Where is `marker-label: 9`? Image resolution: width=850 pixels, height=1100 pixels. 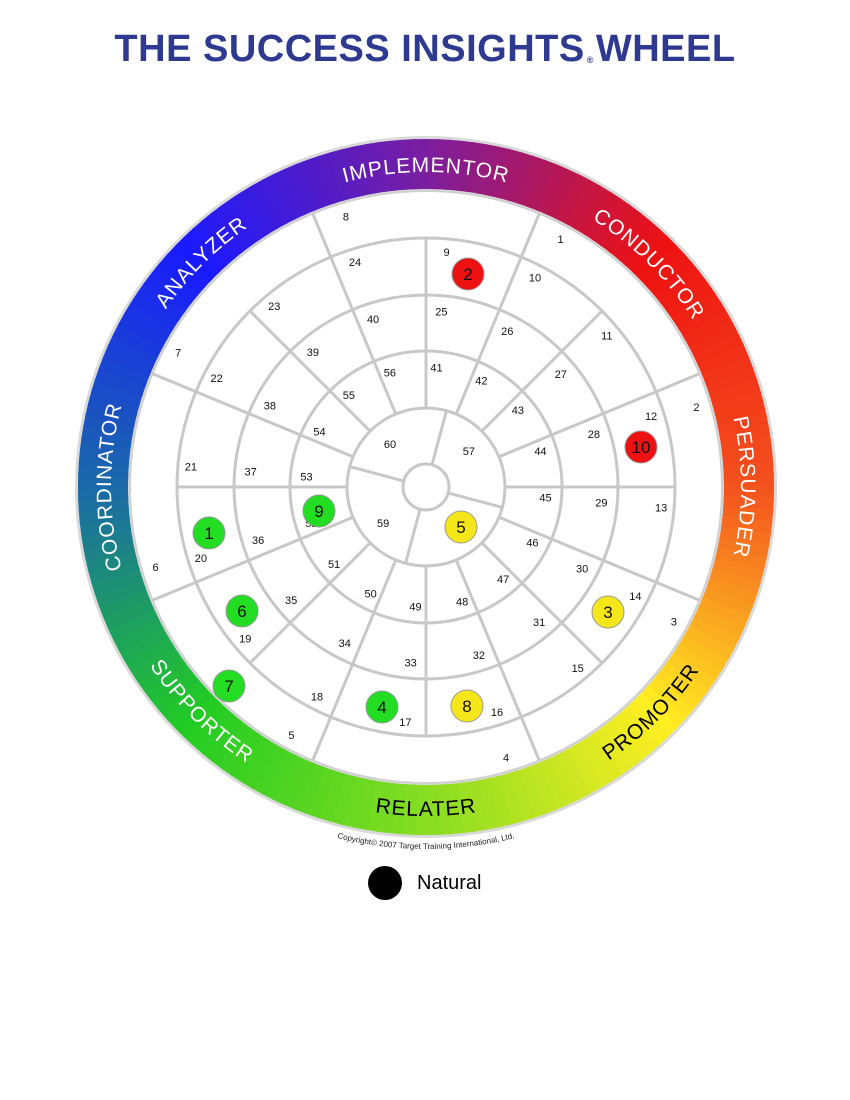
marker-label: 9 is located at coordinates (318, 511).